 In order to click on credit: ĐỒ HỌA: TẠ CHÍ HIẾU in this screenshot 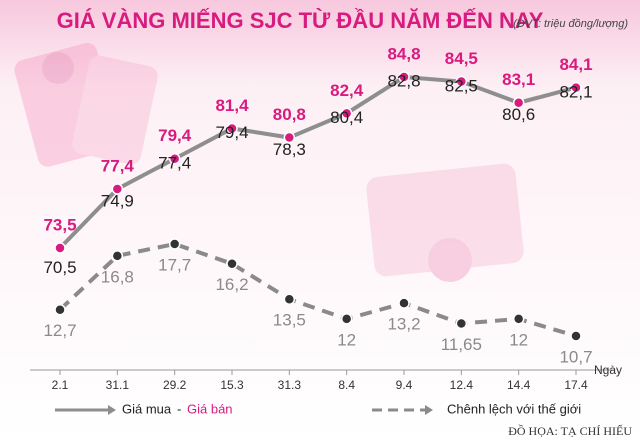, I will do `click(570, 430)`.